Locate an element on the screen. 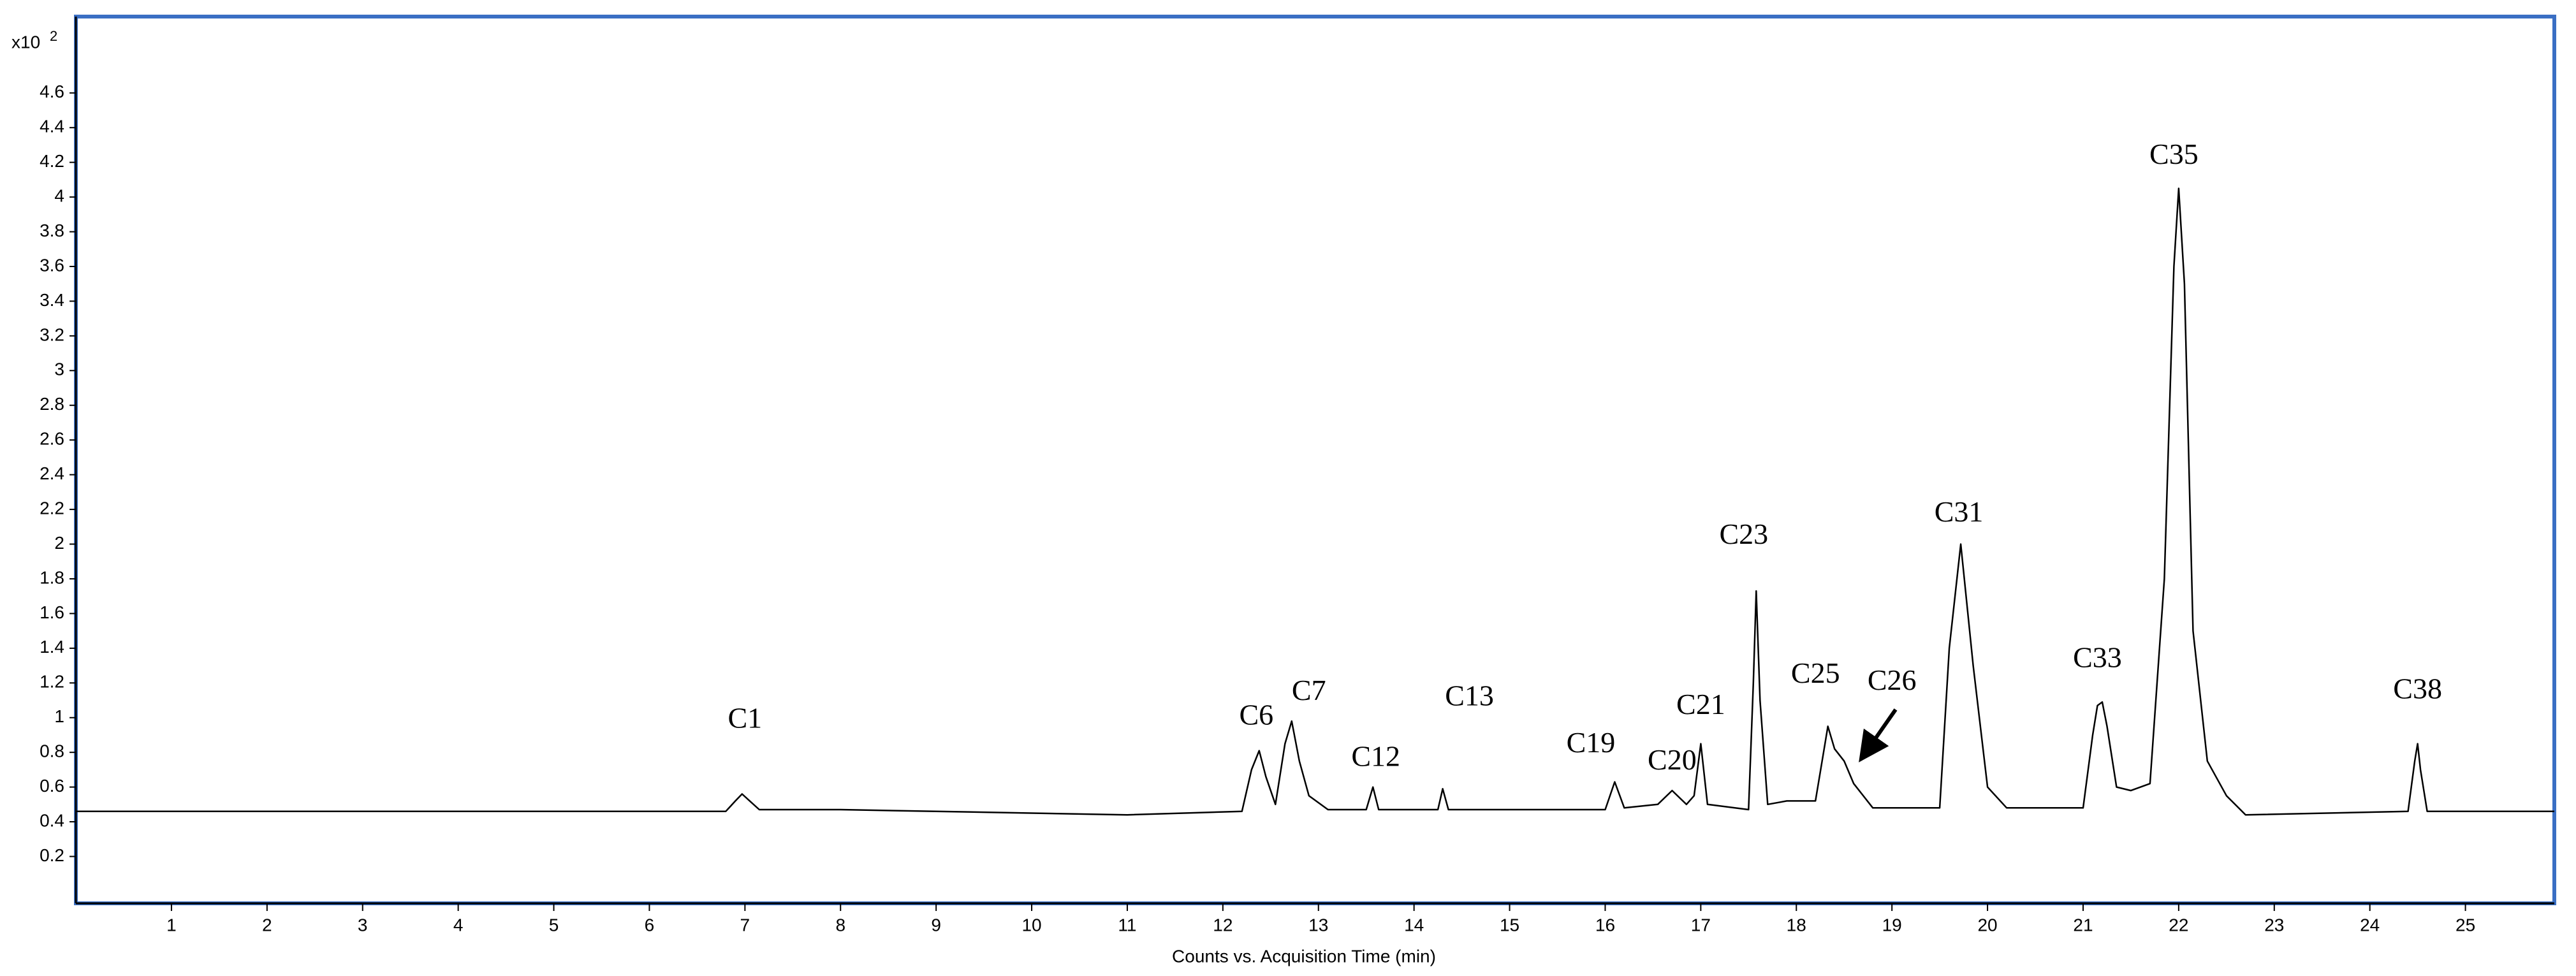 The image size is (2576, 976). y-tick-label: 0.8 is located at coordinates (52, 751).